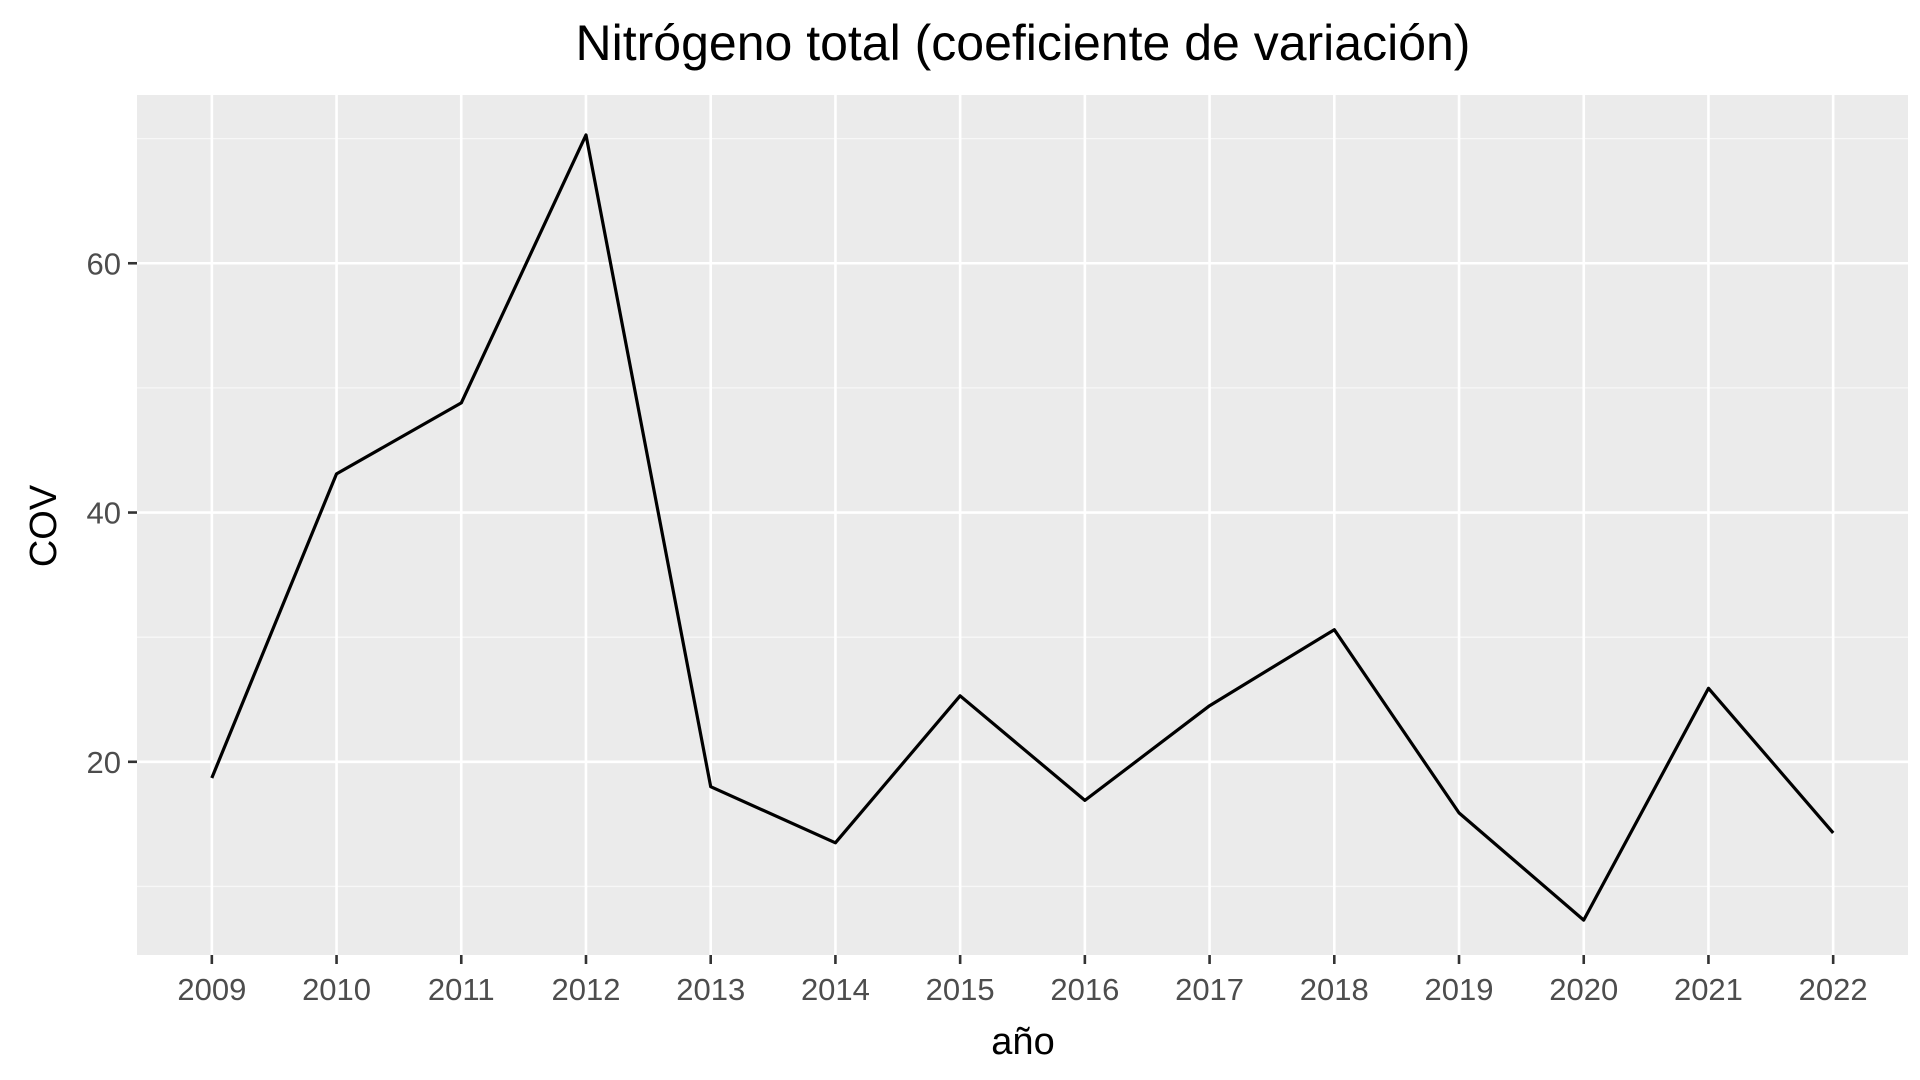 Image resolution: width=1920 pixels, height=1080 pixels. Describe the element at coordinates (835, 989) in the screenshot. I see `x-tick-label: 2014` at that location.